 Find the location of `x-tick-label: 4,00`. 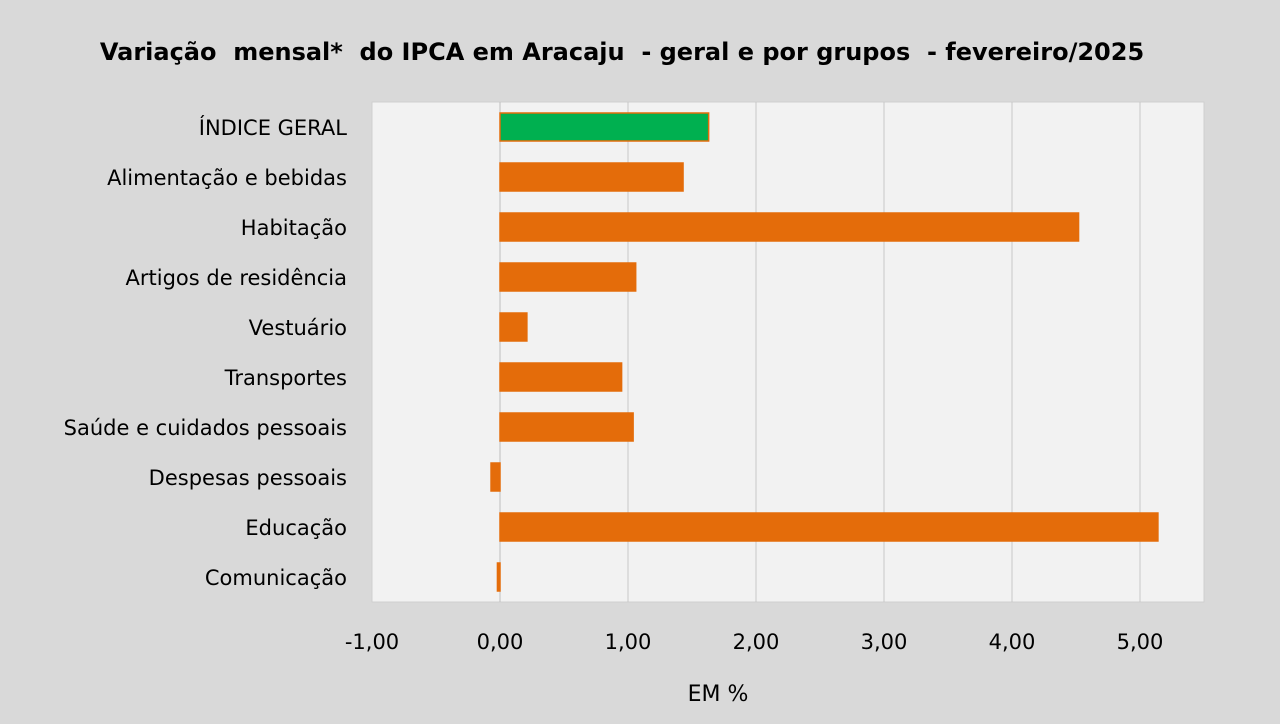

x-tick-label: 4,00 is located at coordinates (1012, 642).